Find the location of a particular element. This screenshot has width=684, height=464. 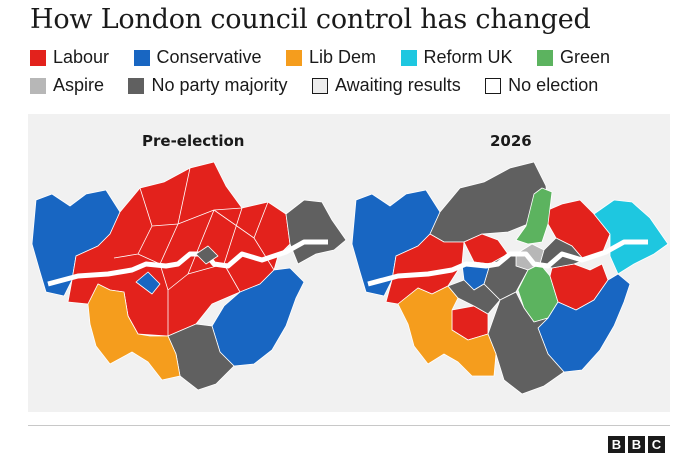

legend-item-no-party-majority: No party majority is located at coordinates (208, 85).